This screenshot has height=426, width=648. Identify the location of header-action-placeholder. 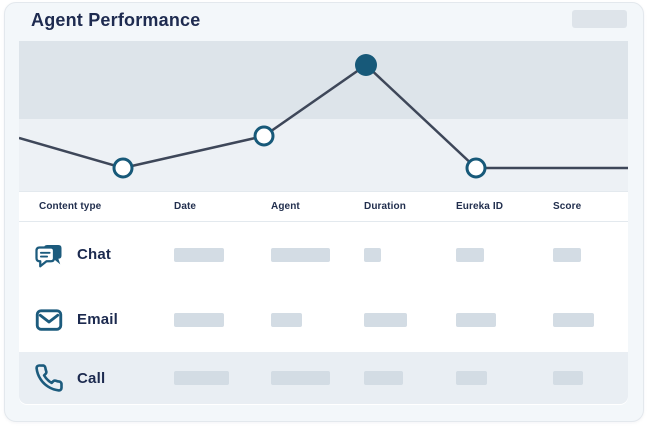
(599, 19).